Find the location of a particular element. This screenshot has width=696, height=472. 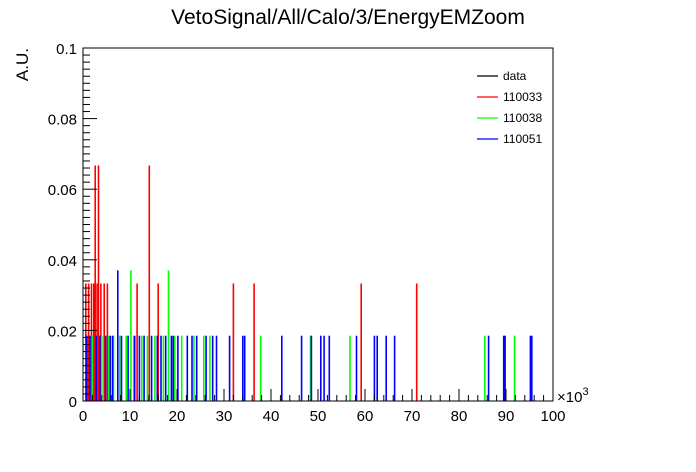

x-tick-label-10: 100 is located at coordinates (552, 416).